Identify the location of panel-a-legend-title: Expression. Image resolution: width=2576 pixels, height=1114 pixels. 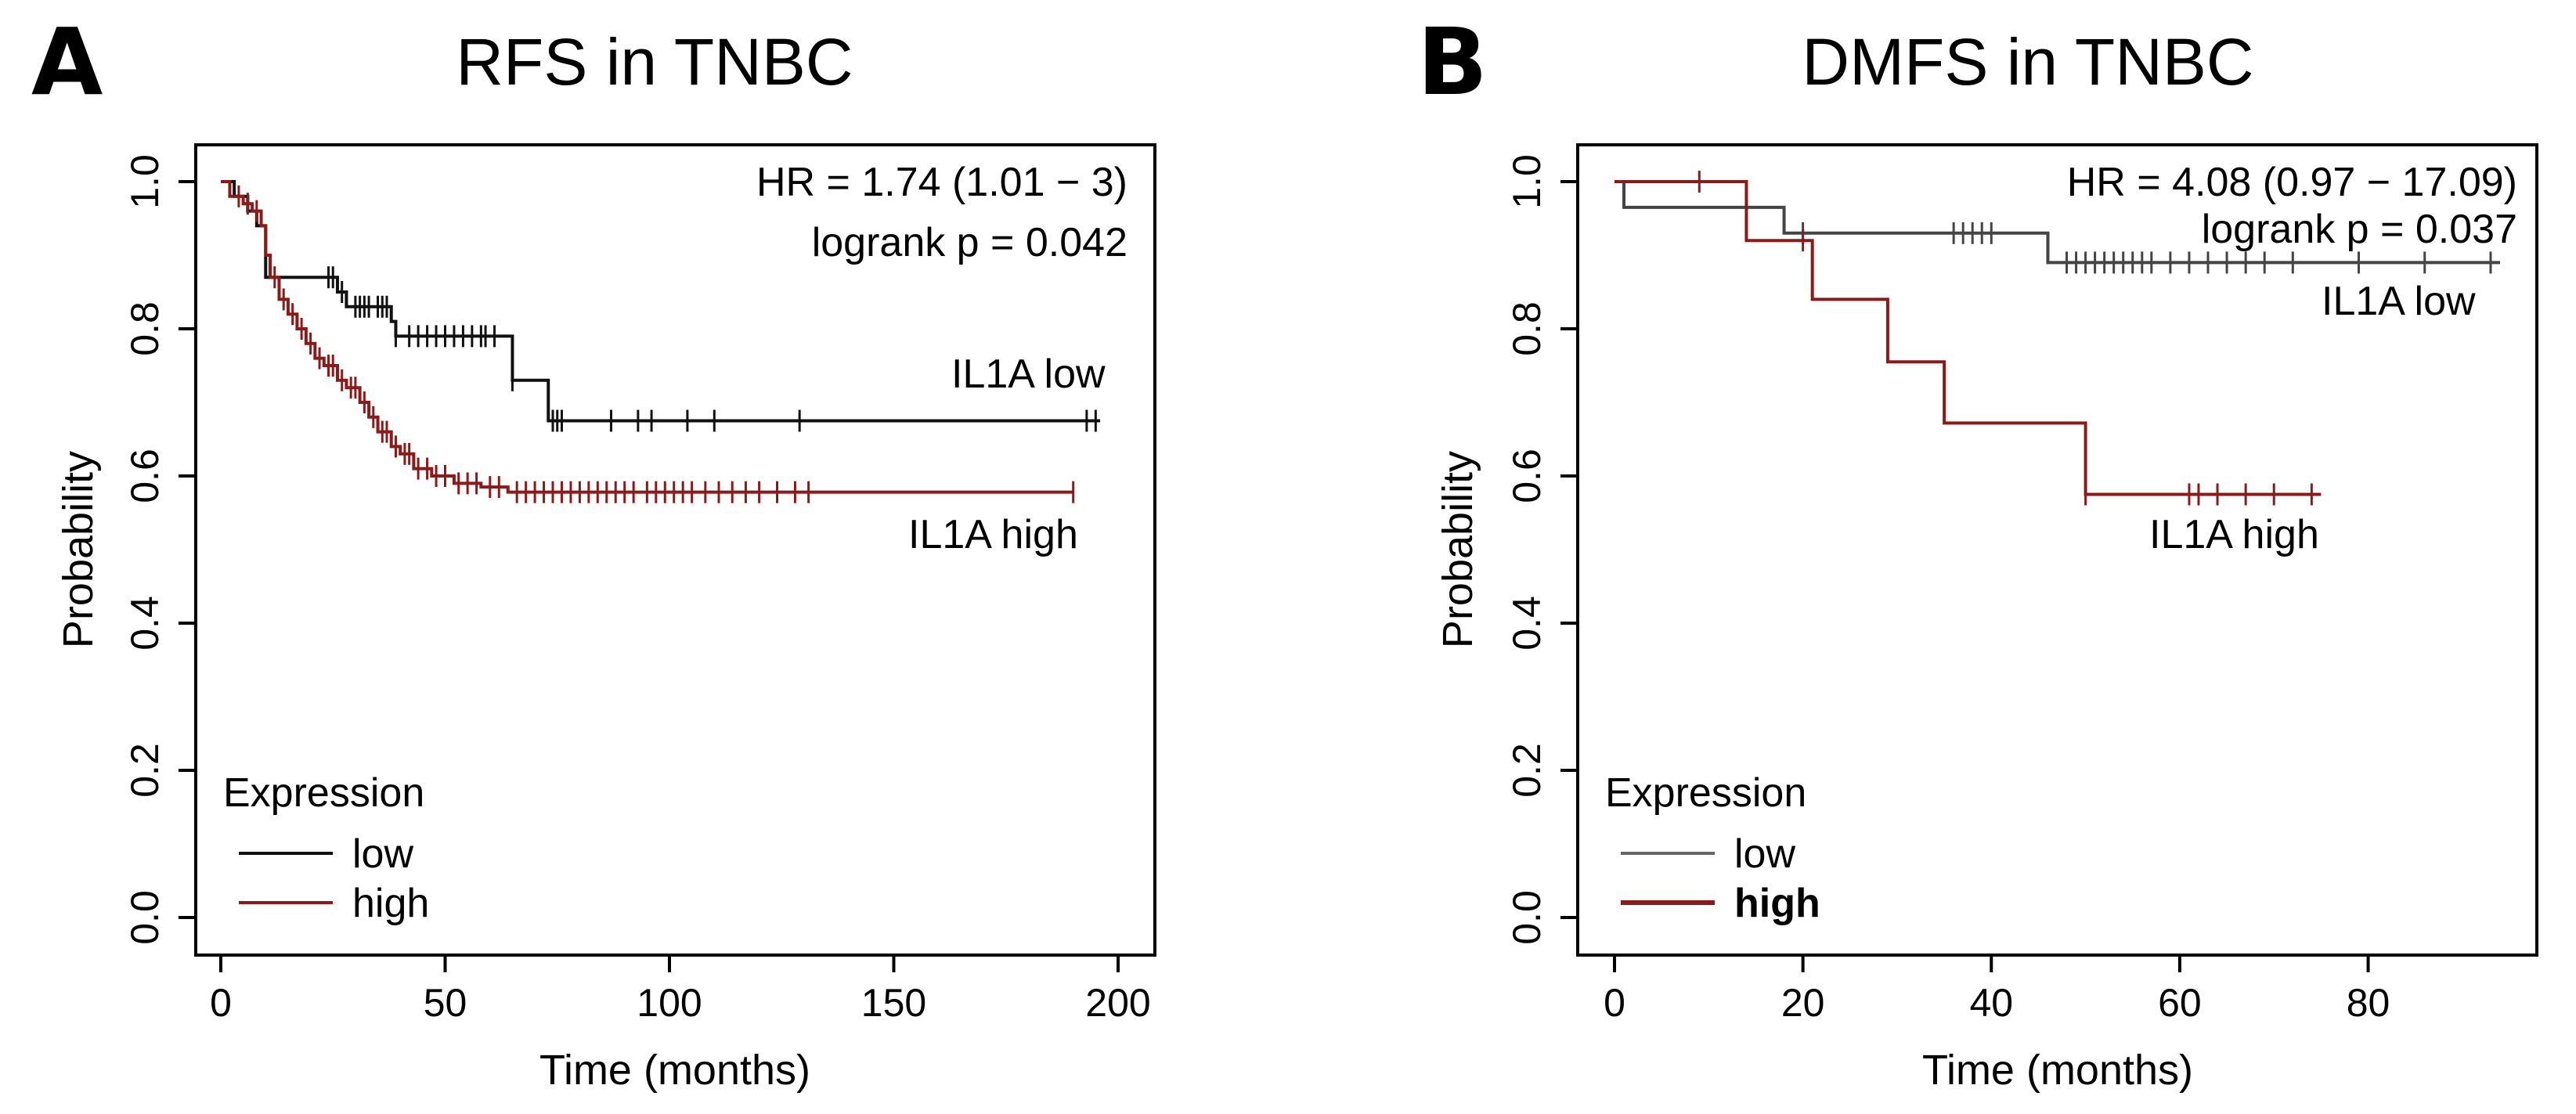
(324, 793).